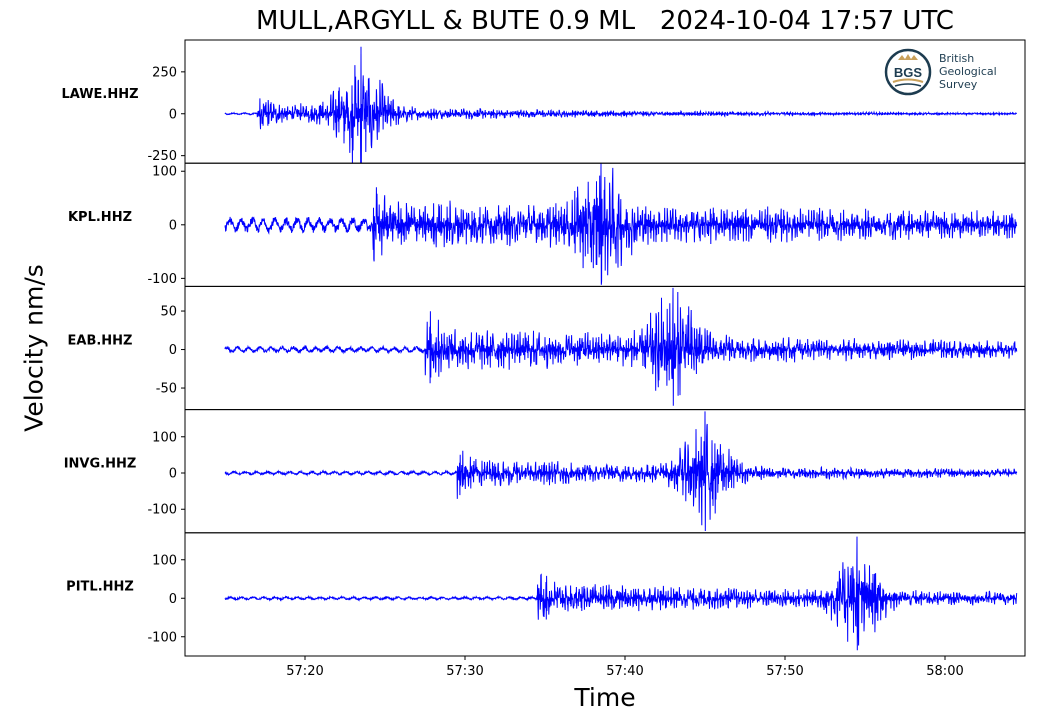  Describe the element at coordinates (908, 57) in the screenshot. I see `crown-icon` at that location.